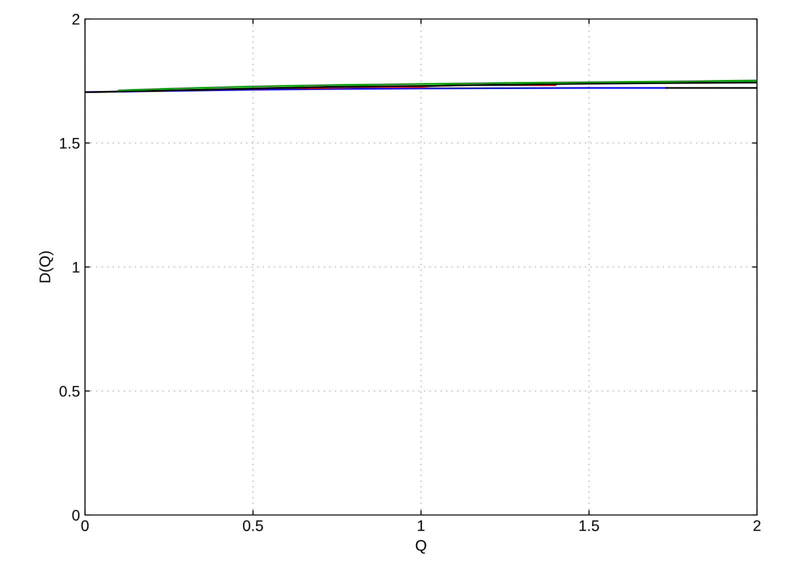  What do you see at coordinates (76, 515) in the screenshot?
I see `y-tick-label: 0` at bounding box center [76, 515].